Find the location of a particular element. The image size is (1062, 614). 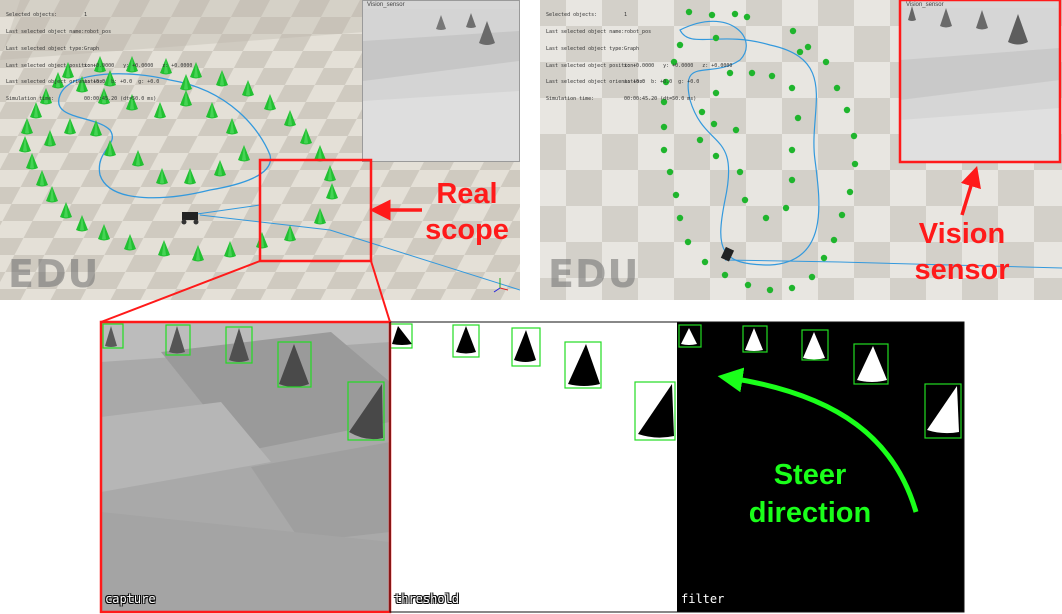

real-scope-annotation: Real scope is located at coordinates (467, 212).